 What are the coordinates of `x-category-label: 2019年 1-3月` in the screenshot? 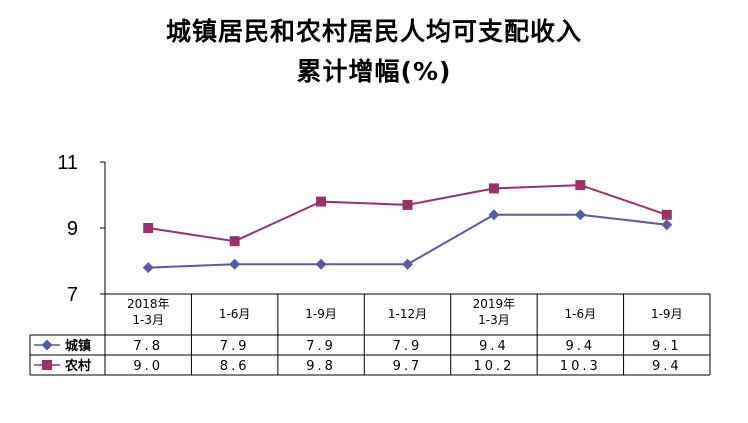 It's located at (494, 312).